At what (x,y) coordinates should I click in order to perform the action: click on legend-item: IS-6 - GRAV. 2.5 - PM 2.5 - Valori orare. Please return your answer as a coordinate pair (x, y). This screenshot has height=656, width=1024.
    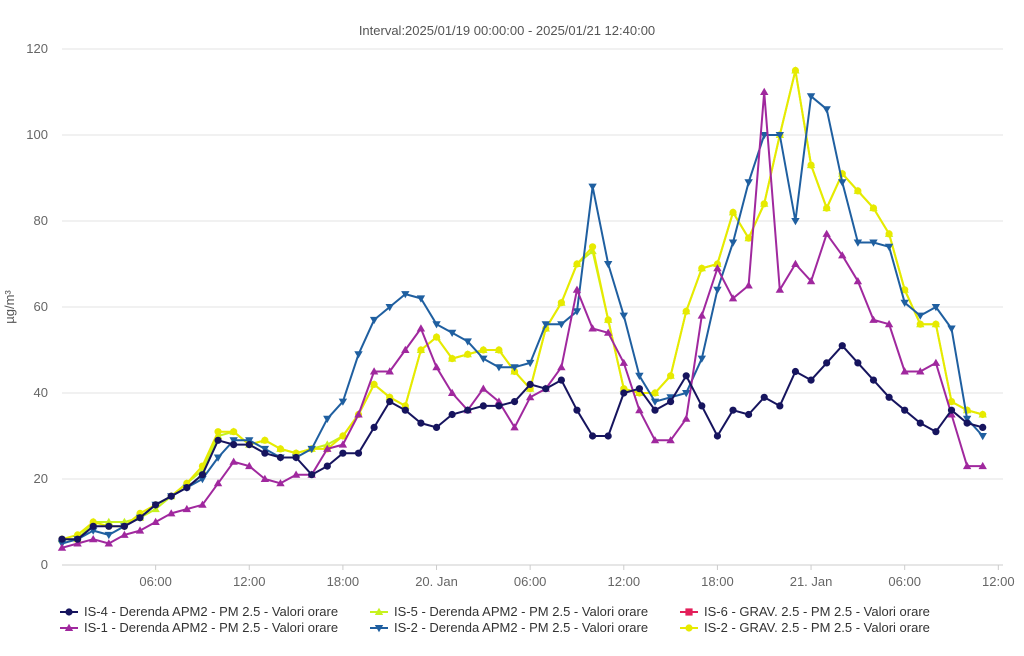
    Looking at the image, I should click on (805, 611).